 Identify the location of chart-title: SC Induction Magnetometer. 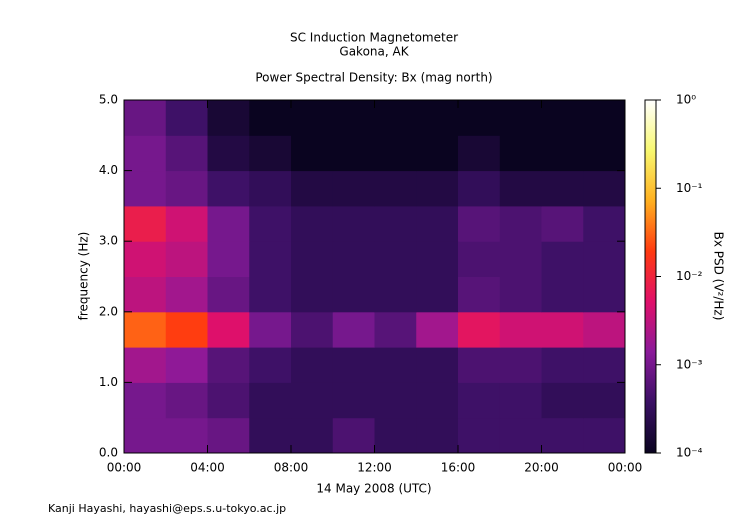
(374, 38).